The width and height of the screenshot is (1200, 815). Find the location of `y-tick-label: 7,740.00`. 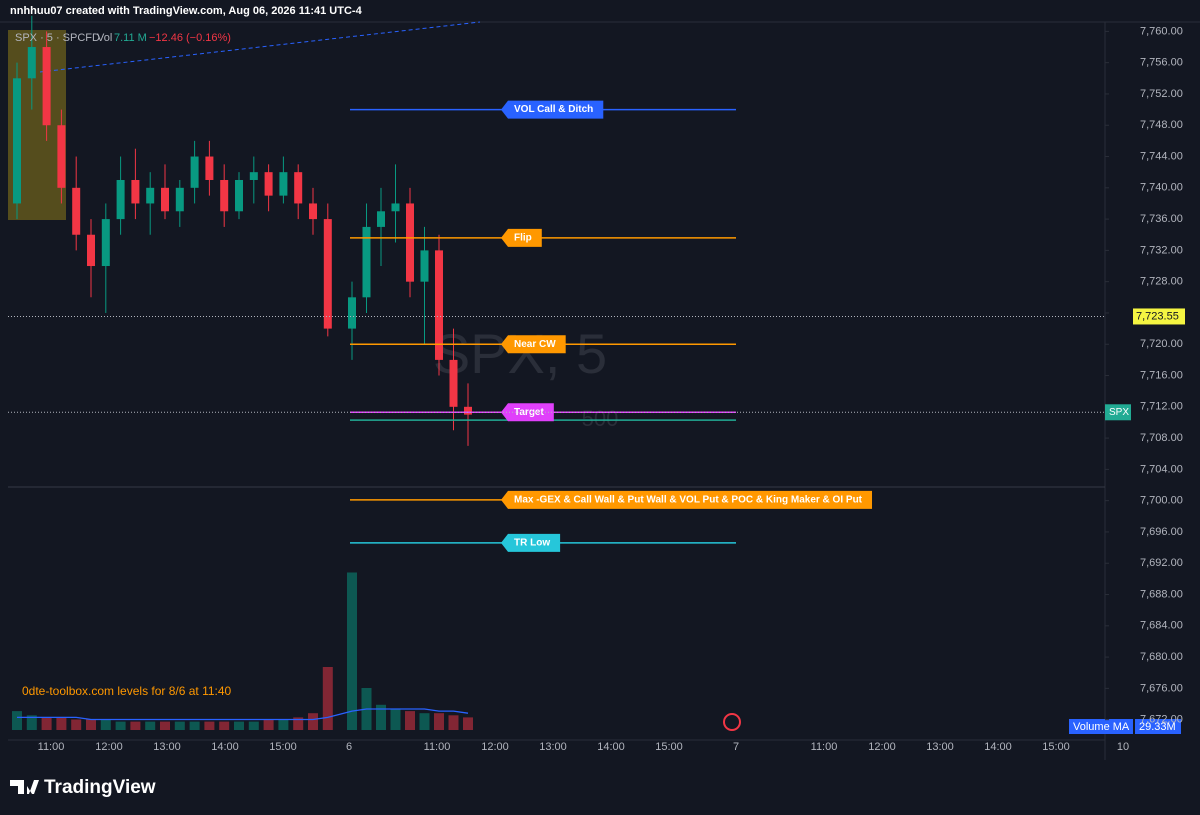

y-tick-label: 7,740.00 is located at coordinates (1161, 188).